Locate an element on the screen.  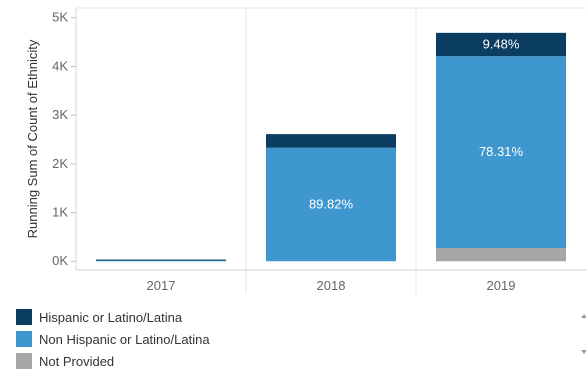
data-label: 89.82% is located at coordinates (331, 204).